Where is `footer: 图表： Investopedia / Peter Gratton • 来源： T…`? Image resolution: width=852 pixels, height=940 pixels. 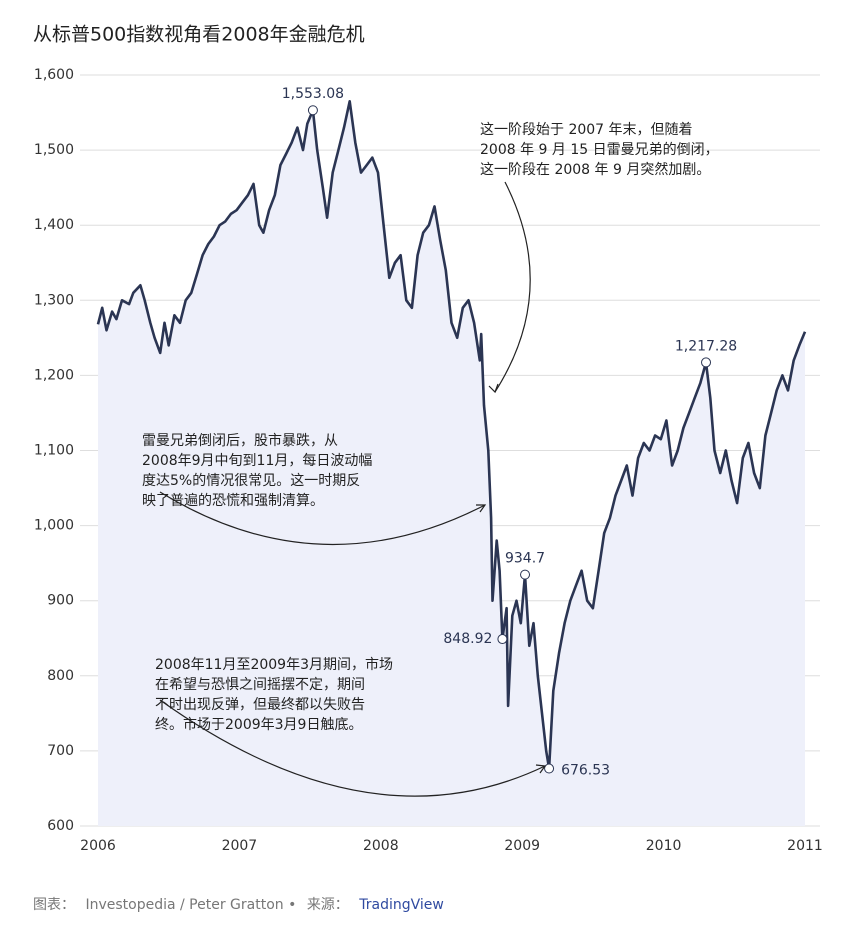 footer: 图表： Investopedia / Peter Gratton • 来源： T… is located at coordinates (238, 905).